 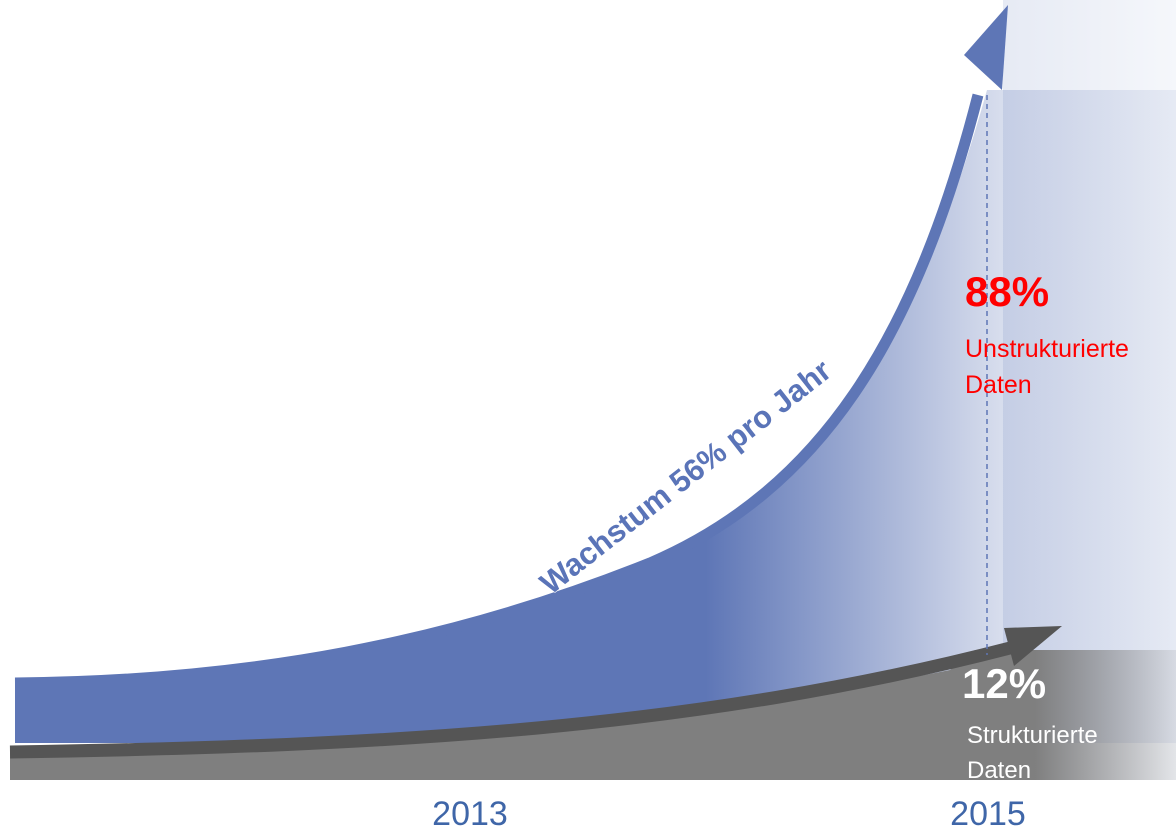 I want to click on x-tick-label-2013: 2013, so click(x=470, y=814).